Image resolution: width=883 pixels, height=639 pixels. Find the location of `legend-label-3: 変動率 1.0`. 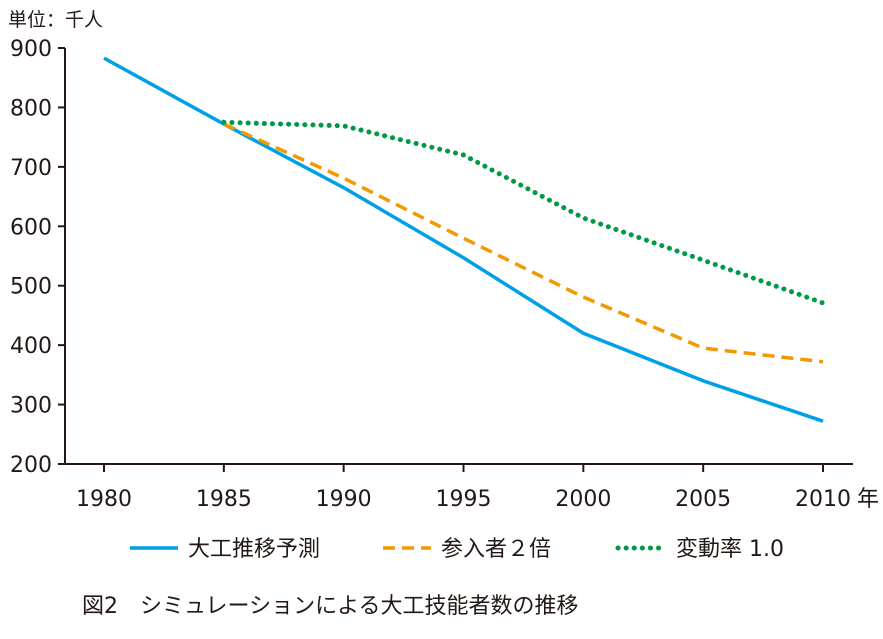

legend-label-3: 変動率 1.0 is located at coordinates (730, 549).